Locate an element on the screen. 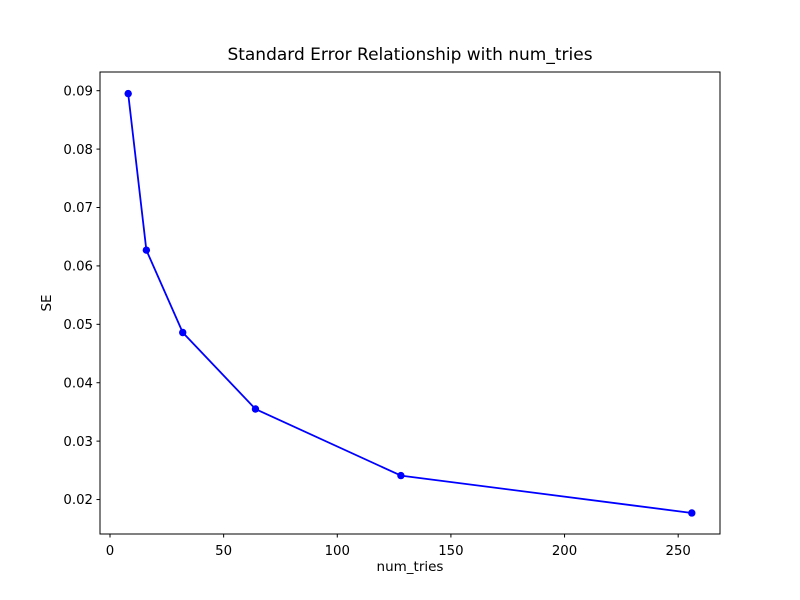 This screenshot has height=600, width=800. x-tick-label: 0 is located at coordinates (110, 551).